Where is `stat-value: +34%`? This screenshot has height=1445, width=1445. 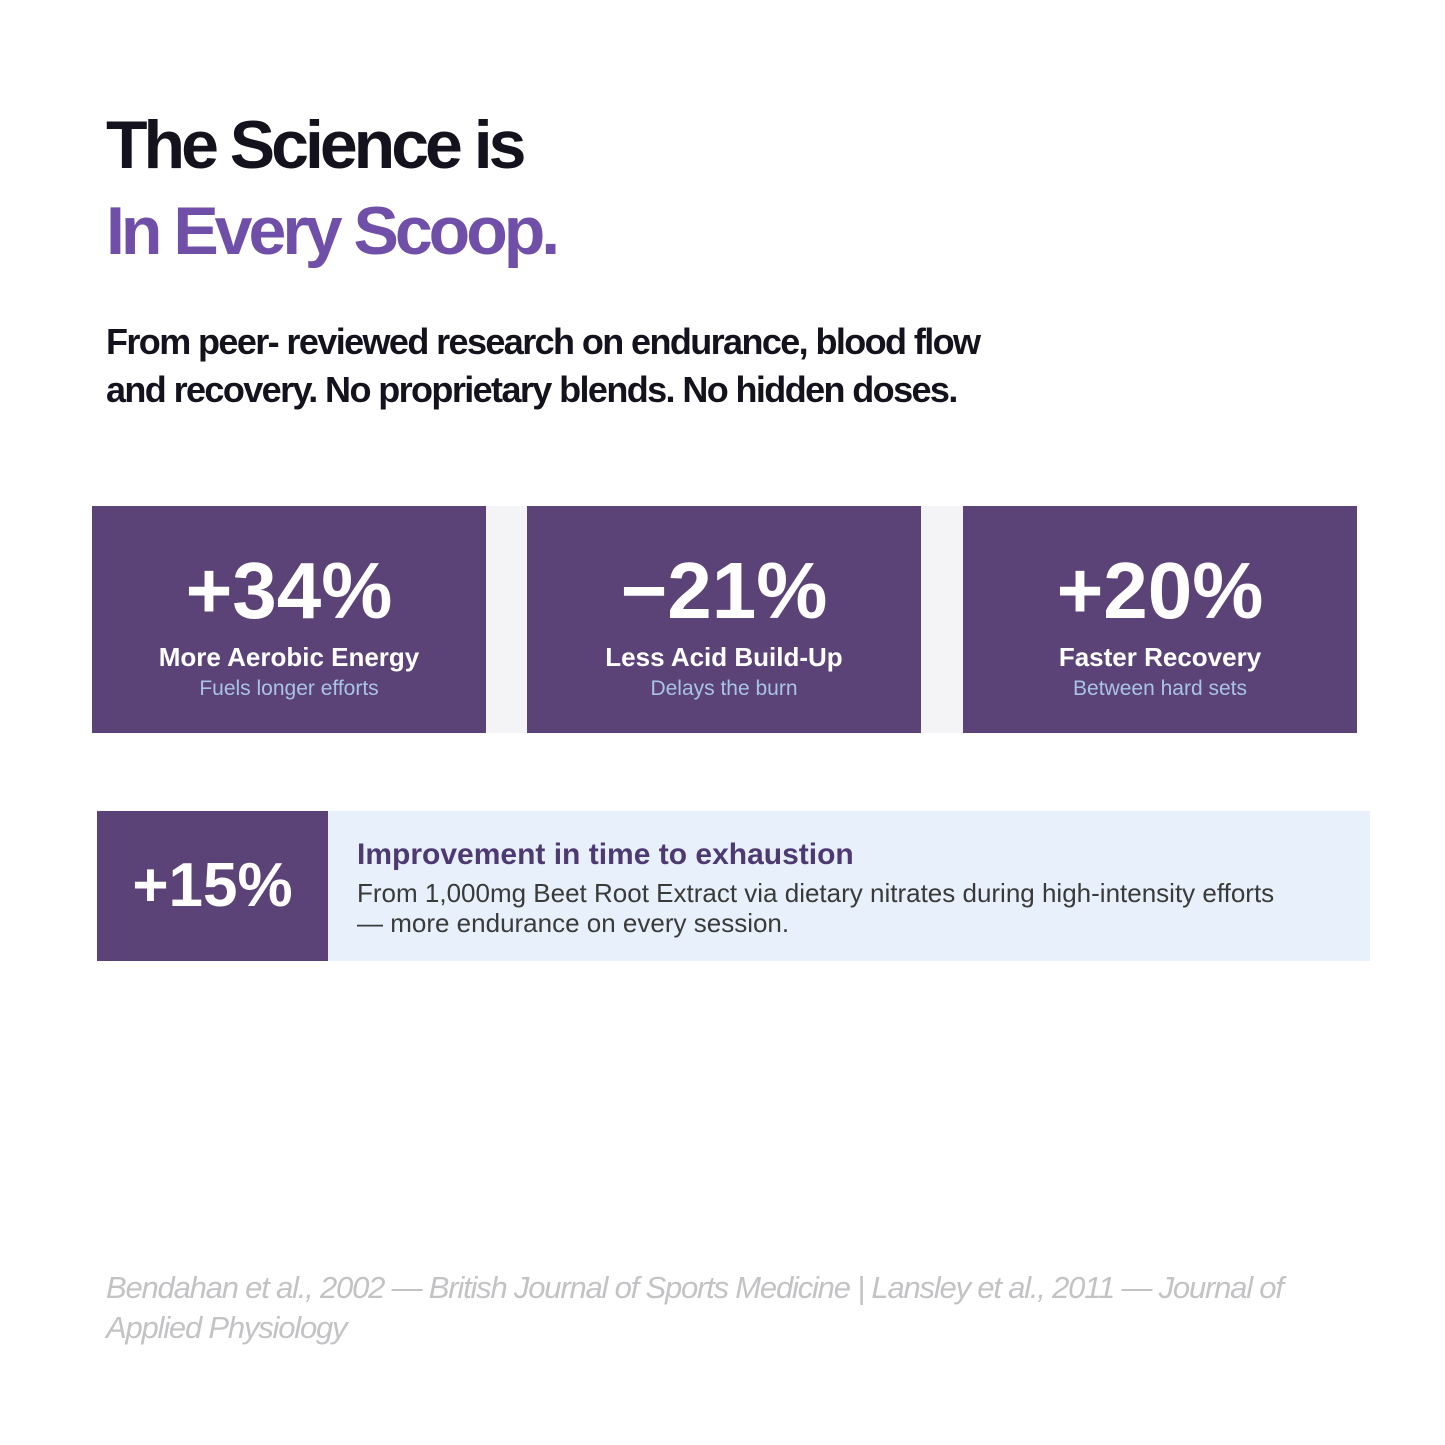
stat-value: +34% is located at coordinates (289, 590).